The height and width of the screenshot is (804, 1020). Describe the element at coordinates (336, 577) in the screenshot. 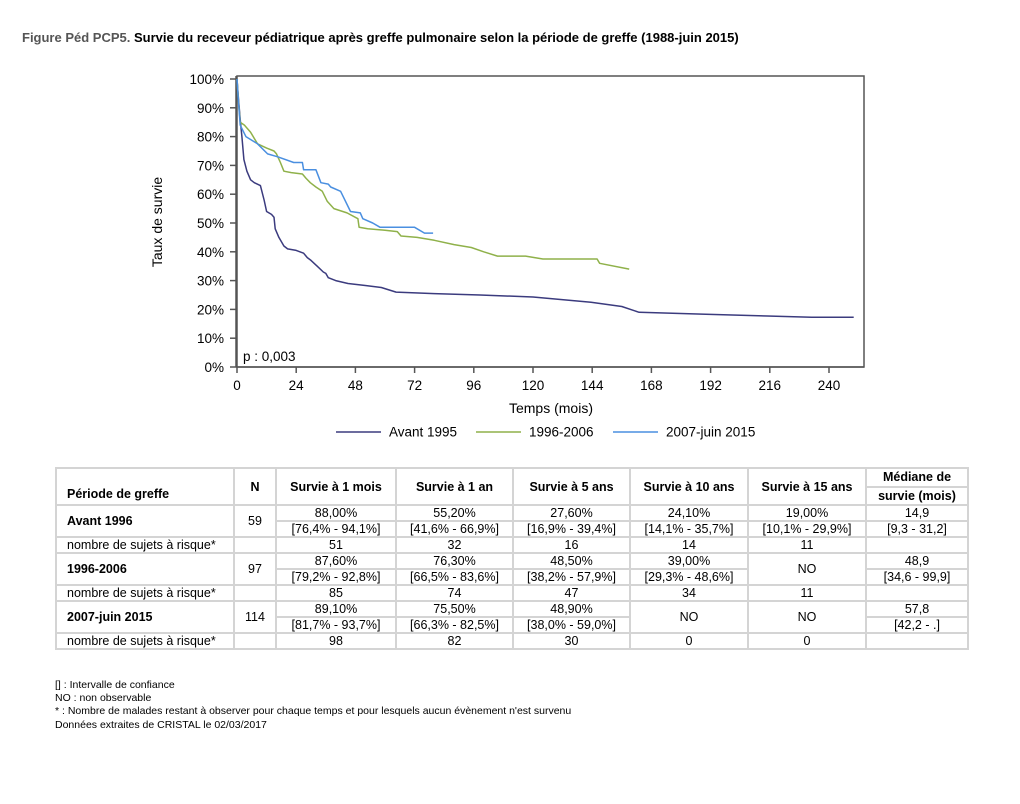

I see `ci-cell: [79,2% - 92,8%]` at that location.